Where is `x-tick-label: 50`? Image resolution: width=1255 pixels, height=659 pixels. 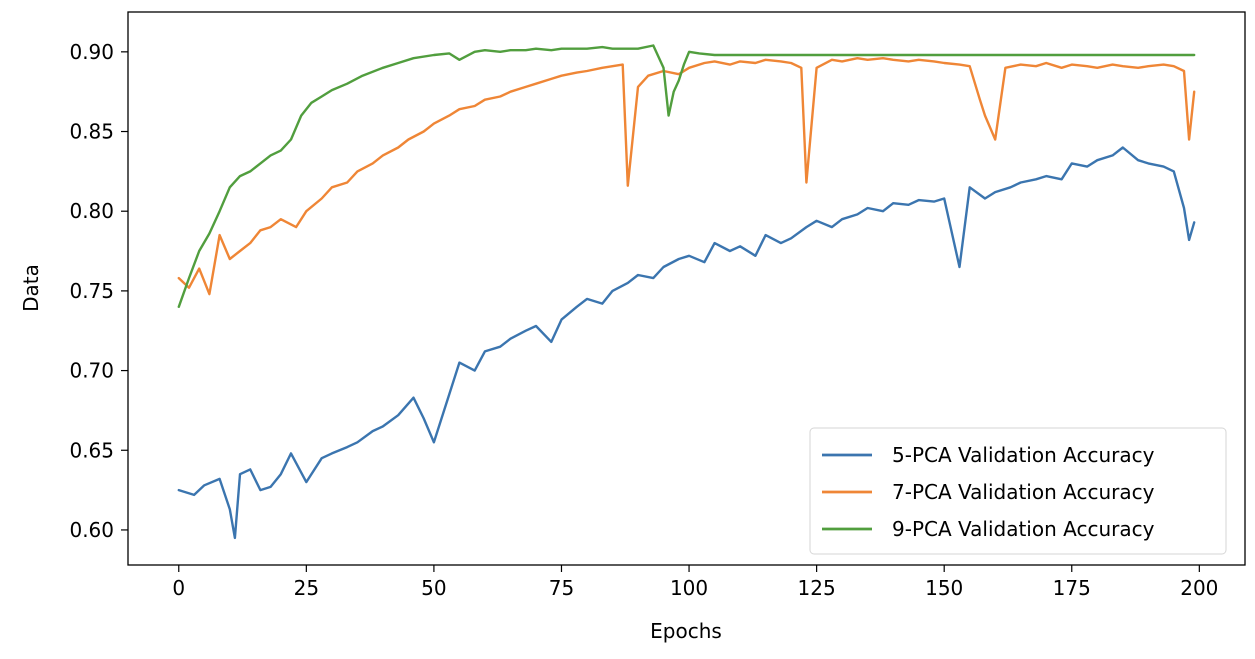 x-tick-label: 50 is located at coordinates (433, 588).